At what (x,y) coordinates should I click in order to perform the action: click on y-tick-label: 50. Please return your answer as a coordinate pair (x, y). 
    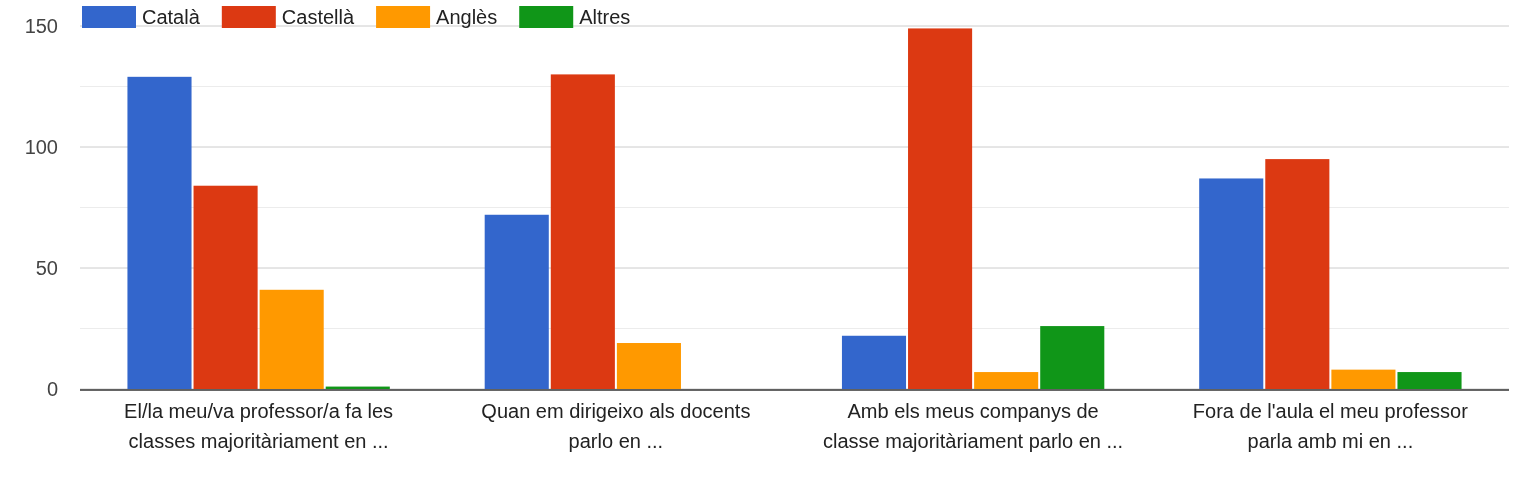
    Looking at the image, I should click on (46, 268).